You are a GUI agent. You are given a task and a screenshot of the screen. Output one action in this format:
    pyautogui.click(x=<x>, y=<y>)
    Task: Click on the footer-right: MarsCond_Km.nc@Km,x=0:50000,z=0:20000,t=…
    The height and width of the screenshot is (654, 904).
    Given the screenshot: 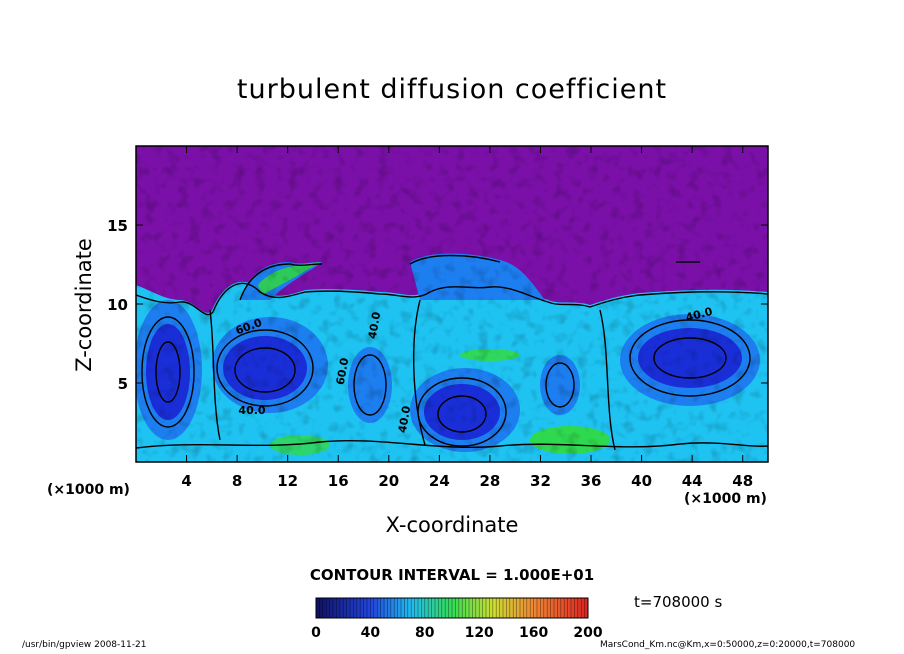 What is the action you would take?
    pyautogui.click(x=728, y=645)
    